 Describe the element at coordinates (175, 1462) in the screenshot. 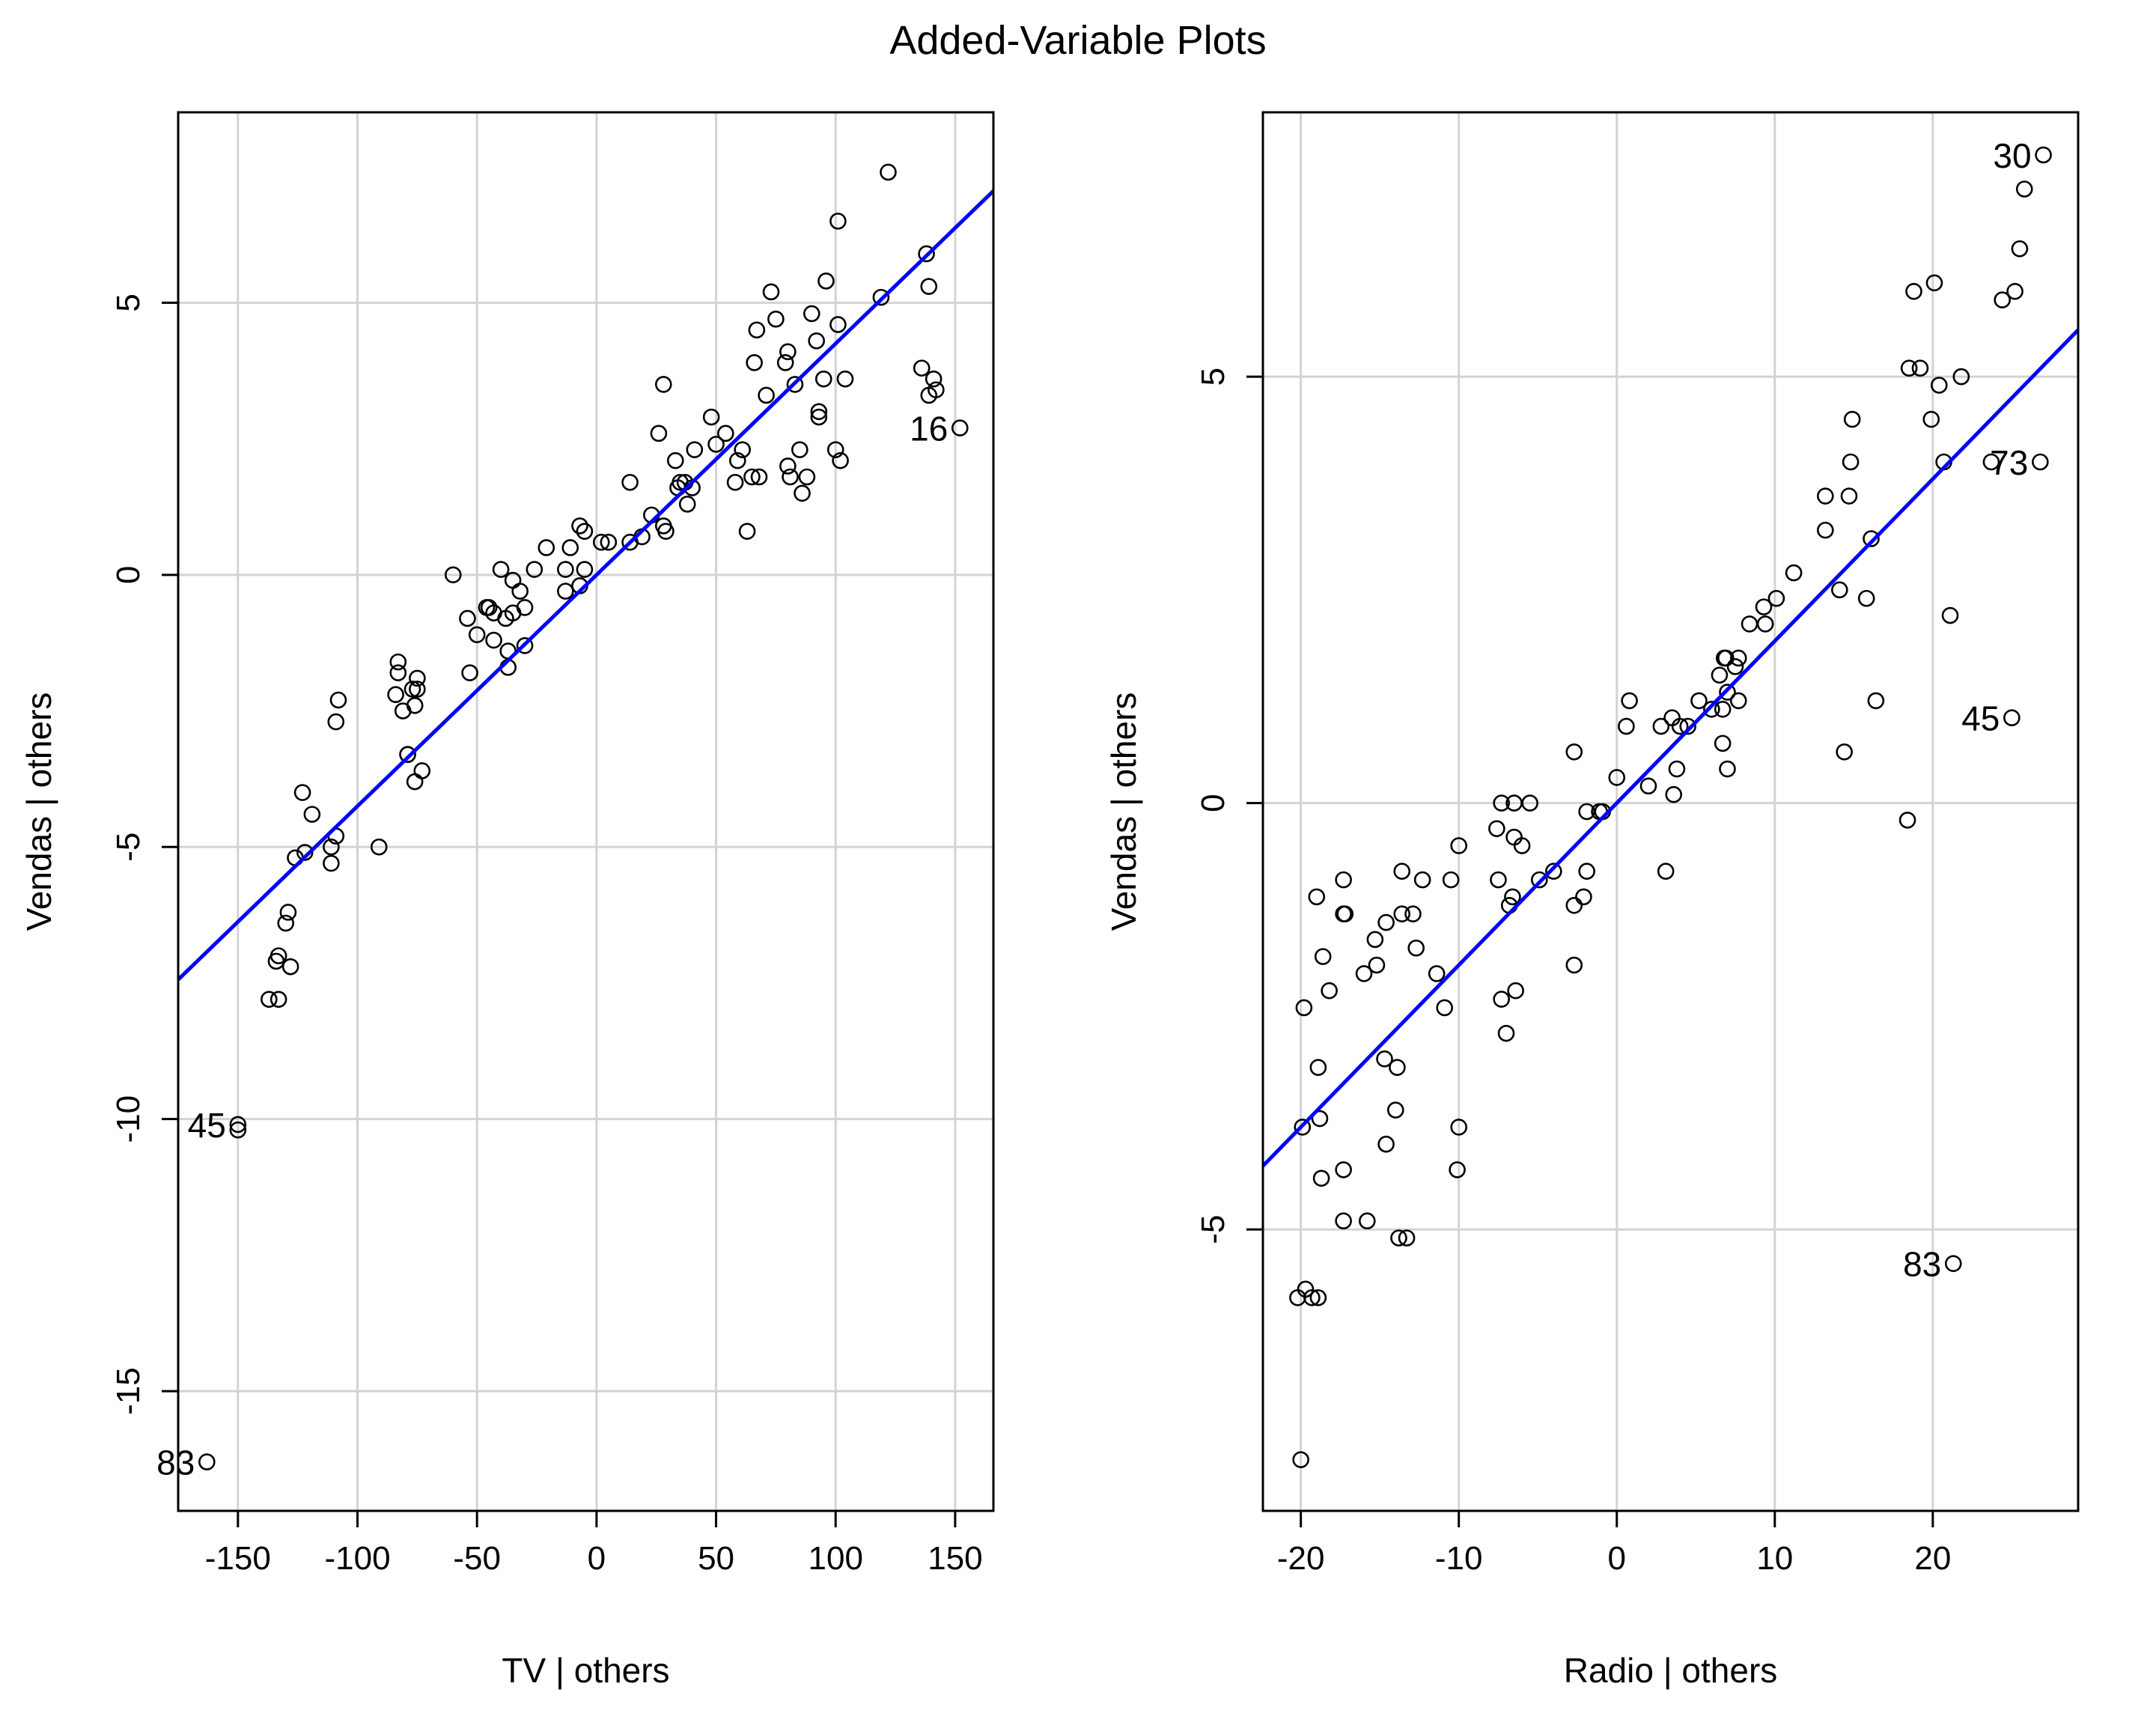

I see `tv-point-label-83: 83` at that location.